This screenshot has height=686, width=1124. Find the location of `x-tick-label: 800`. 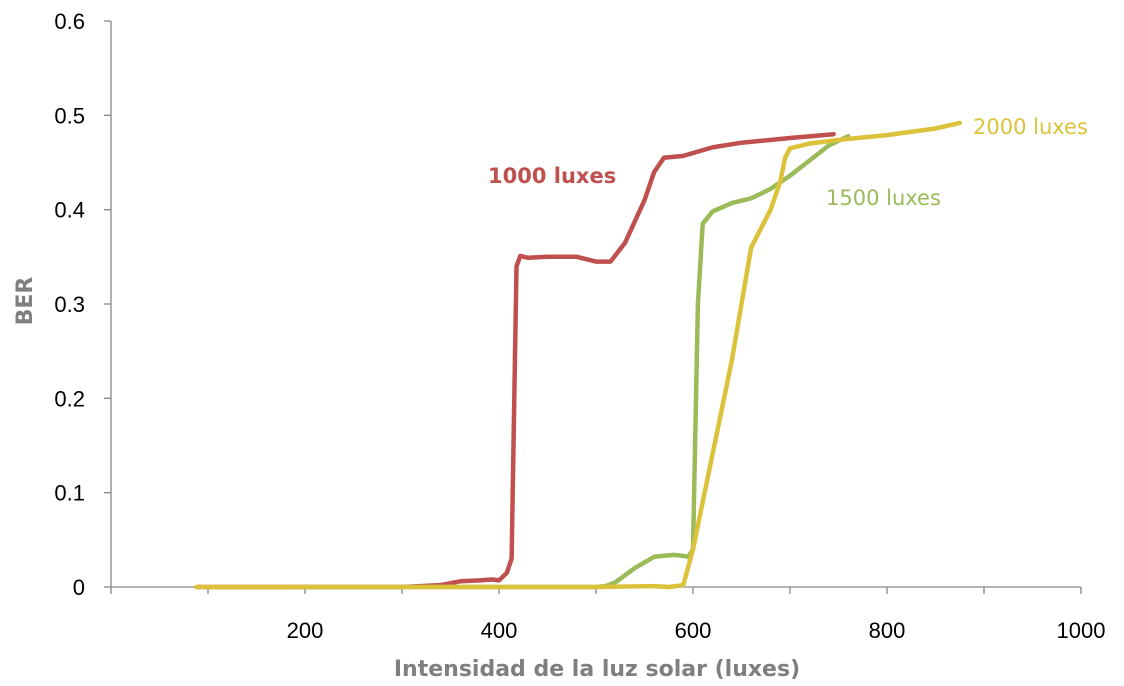

x-tick-label: 800 is located at coordinates (887, 630).